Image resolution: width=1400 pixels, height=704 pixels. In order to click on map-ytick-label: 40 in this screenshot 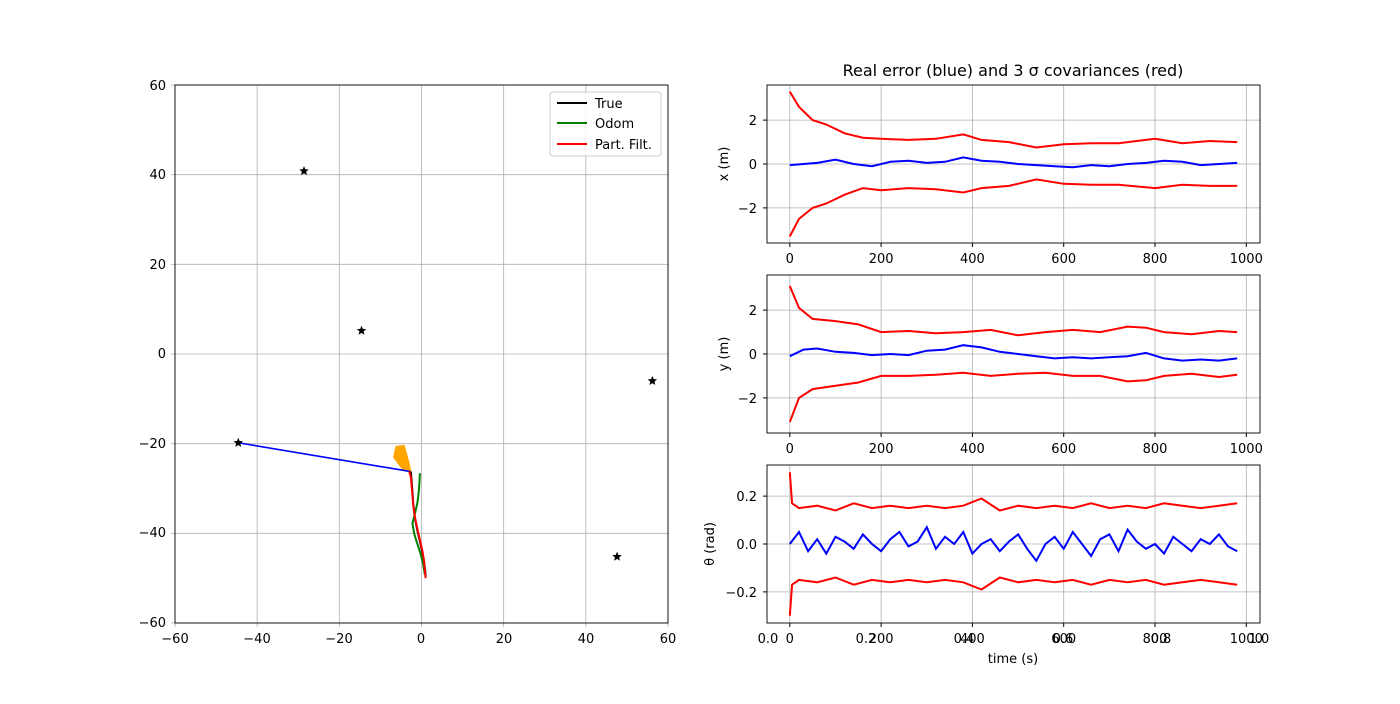, I will do `click(157, 175)`.